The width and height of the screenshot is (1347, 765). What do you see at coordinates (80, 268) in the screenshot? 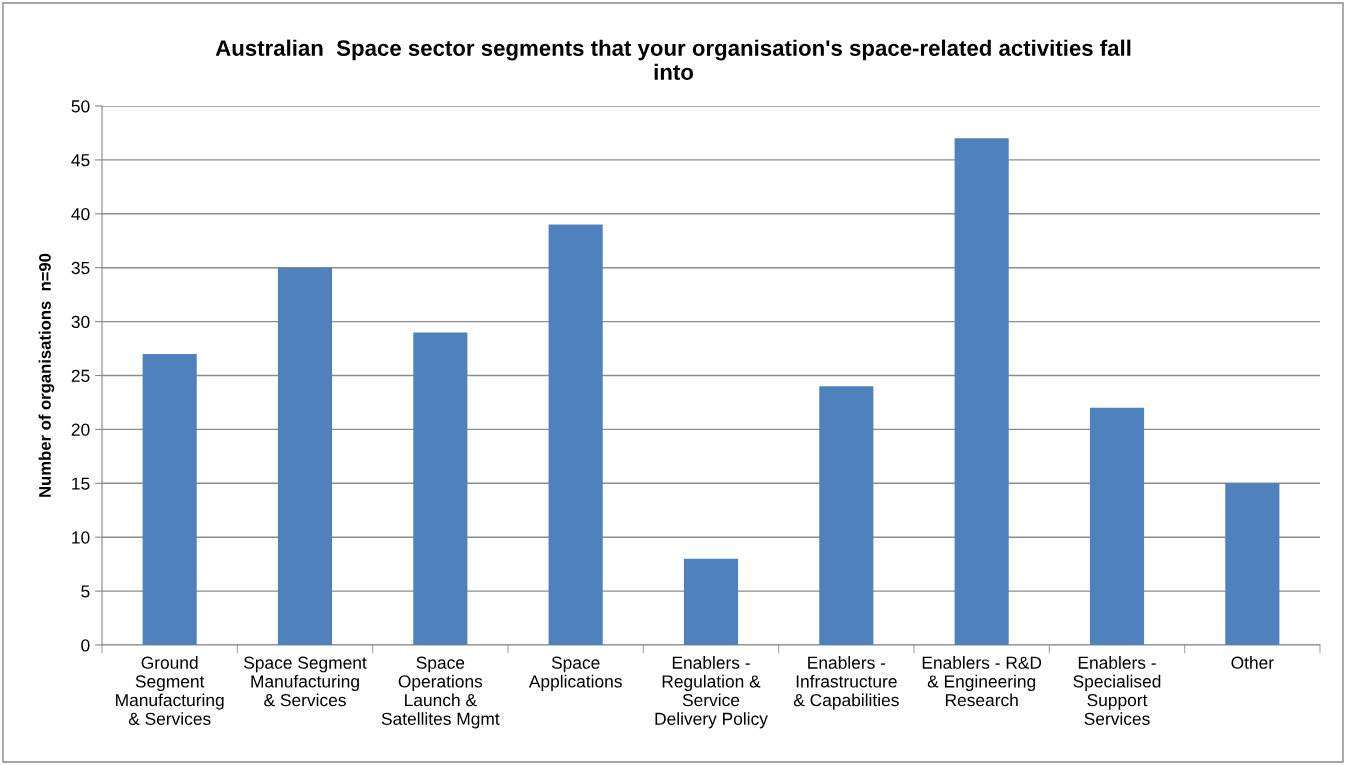
I see `y-tick-label: 35` at bounding box center [80, 268].